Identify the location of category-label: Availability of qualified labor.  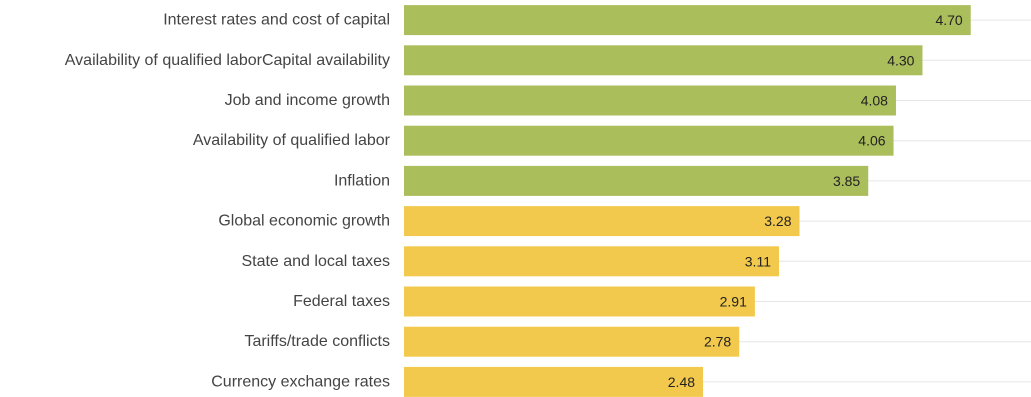
(292, 140).